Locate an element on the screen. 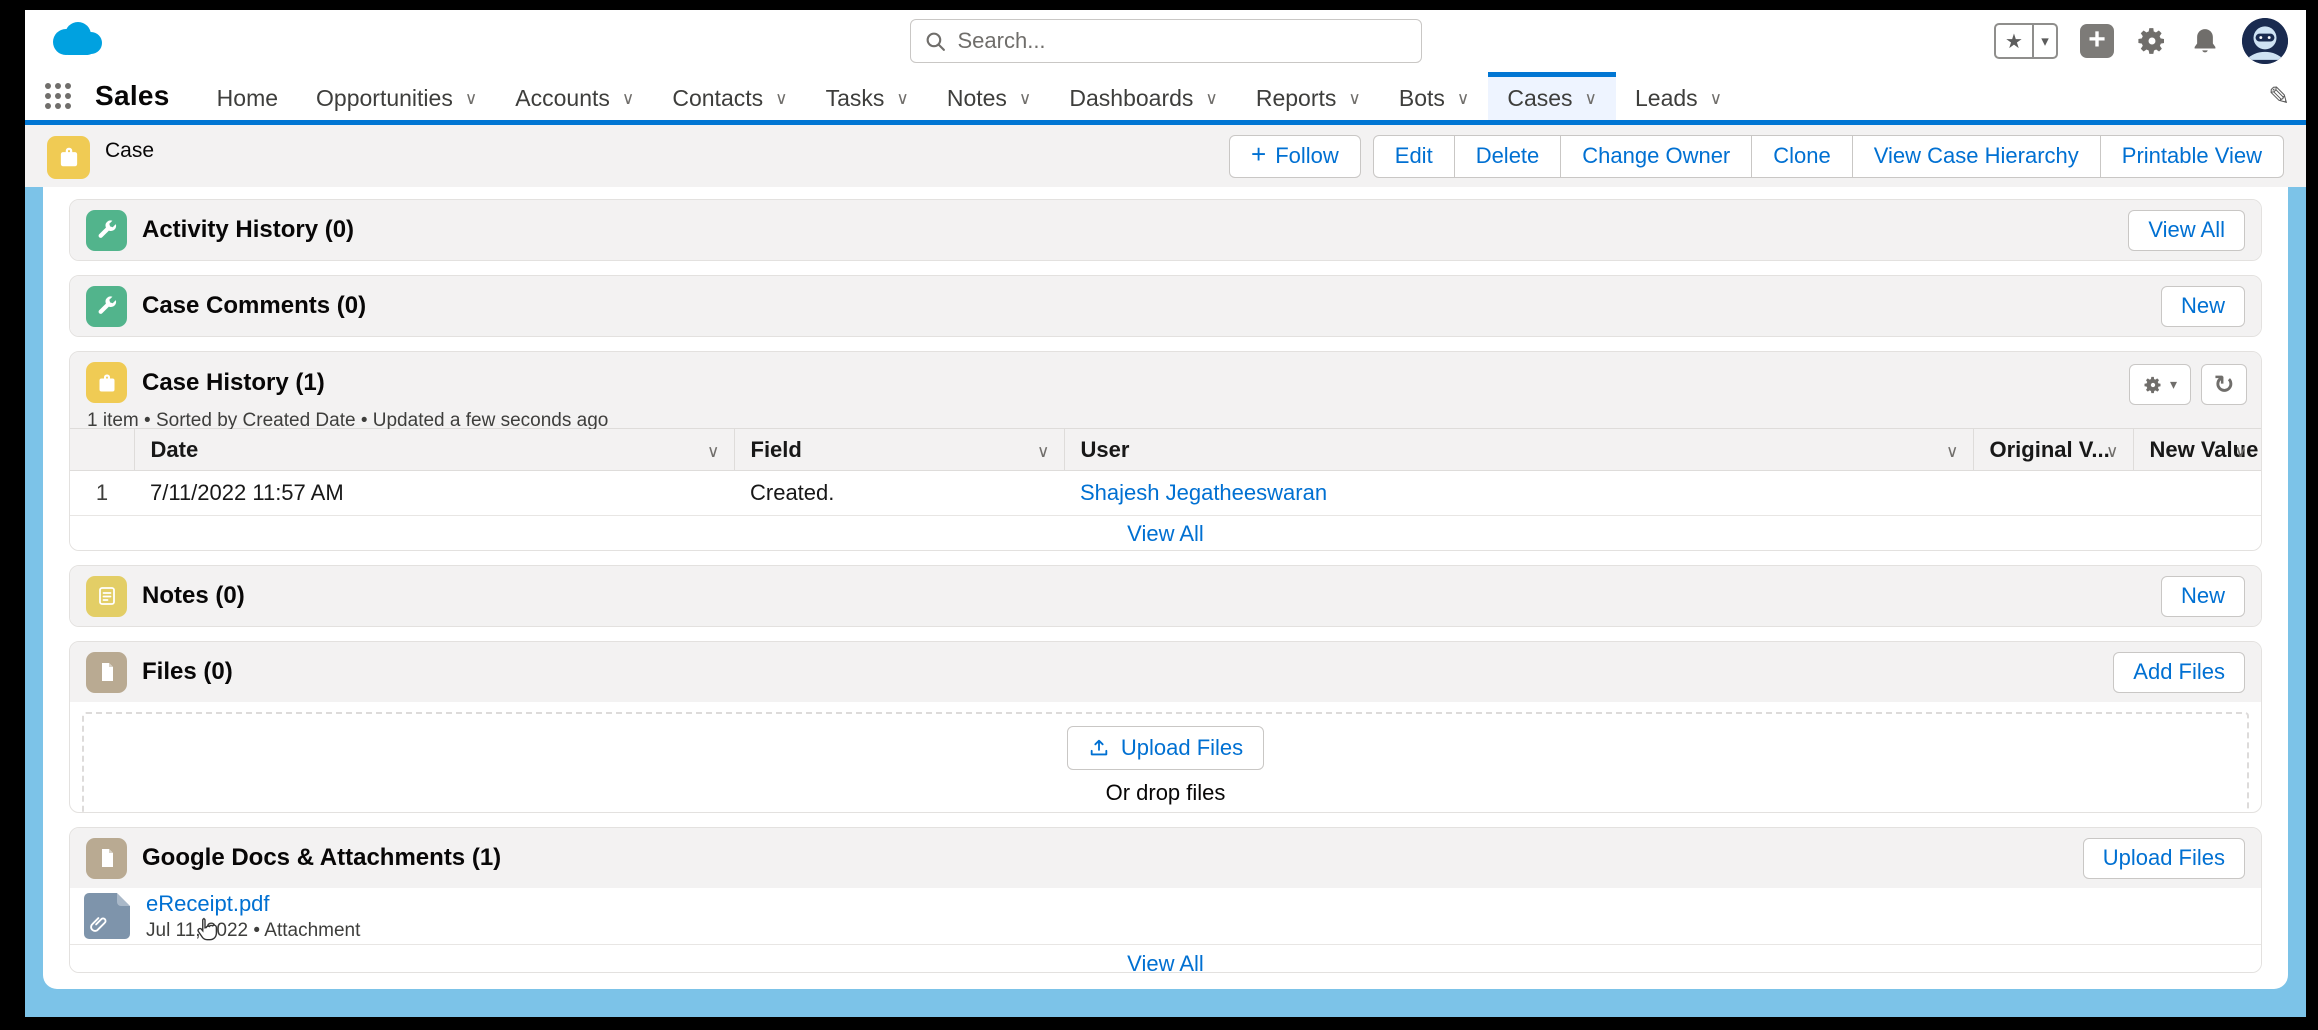 This screenshot has height=1030, width=2318. related-list-notes: Notes (0) New is located at coordinates (1165, 596).